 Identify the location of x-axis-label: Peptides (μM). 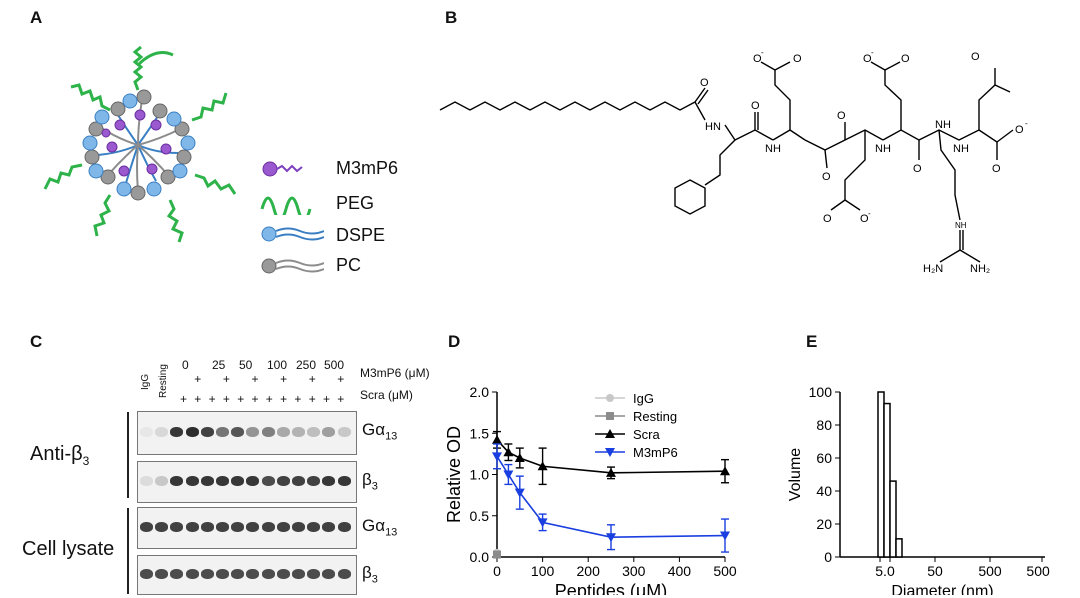
(611, 588).